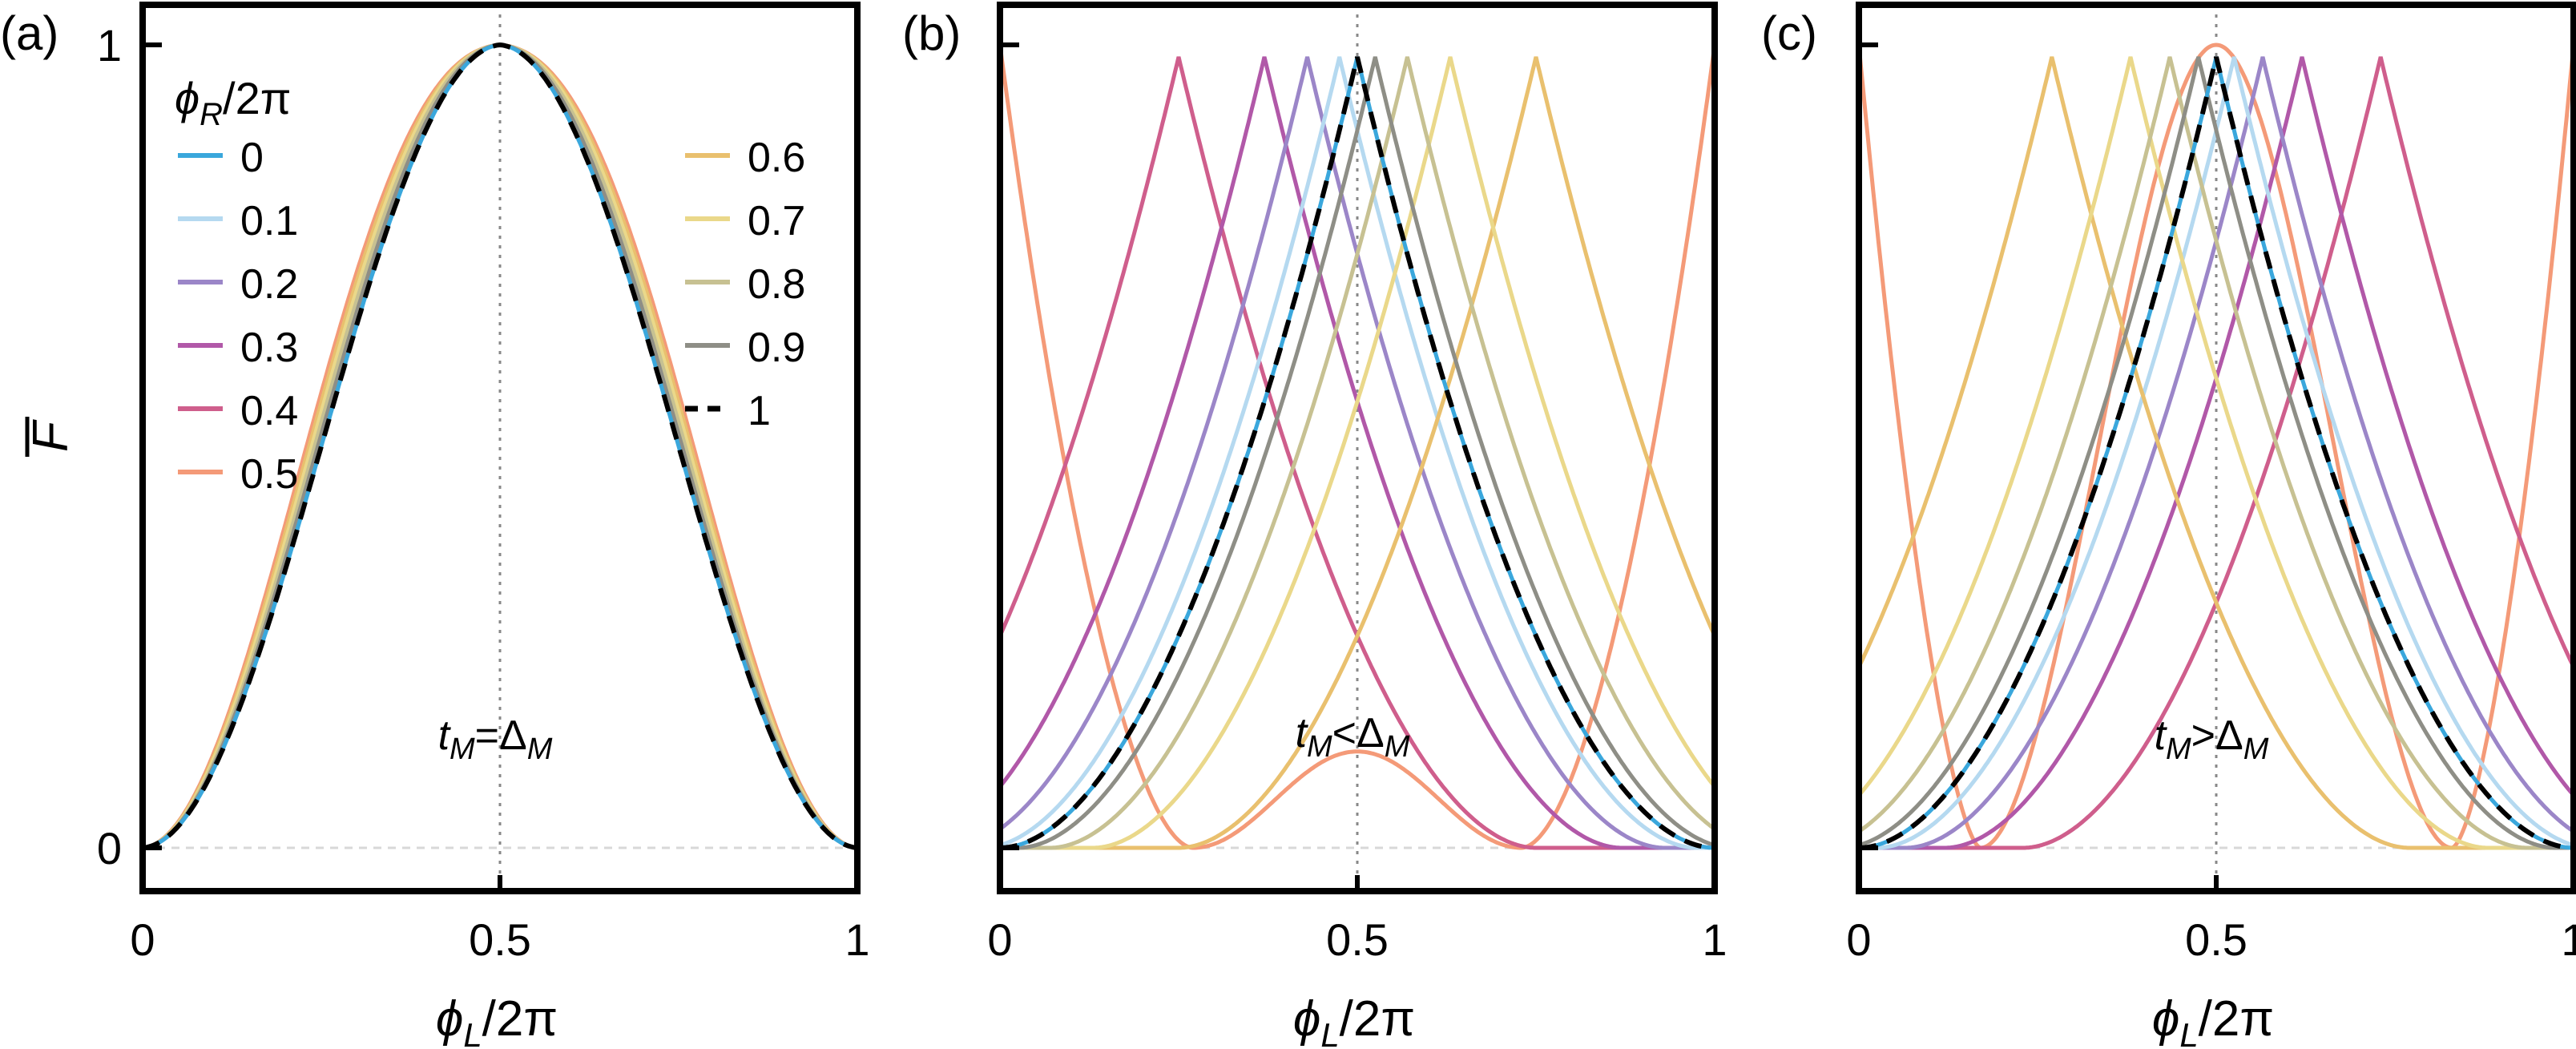 The width and height of the screenshot is (2576, 1049). What do you see at coordinates (1789, 33) in the screenshot?
I see `panel-label: (c)` at bounding box center [1789, 33].